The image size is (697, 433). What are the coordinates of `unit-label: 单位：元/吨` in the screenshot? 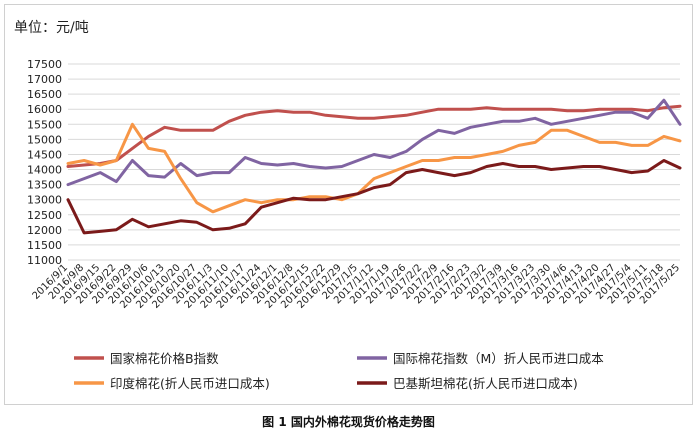 It's located at (51, 28).